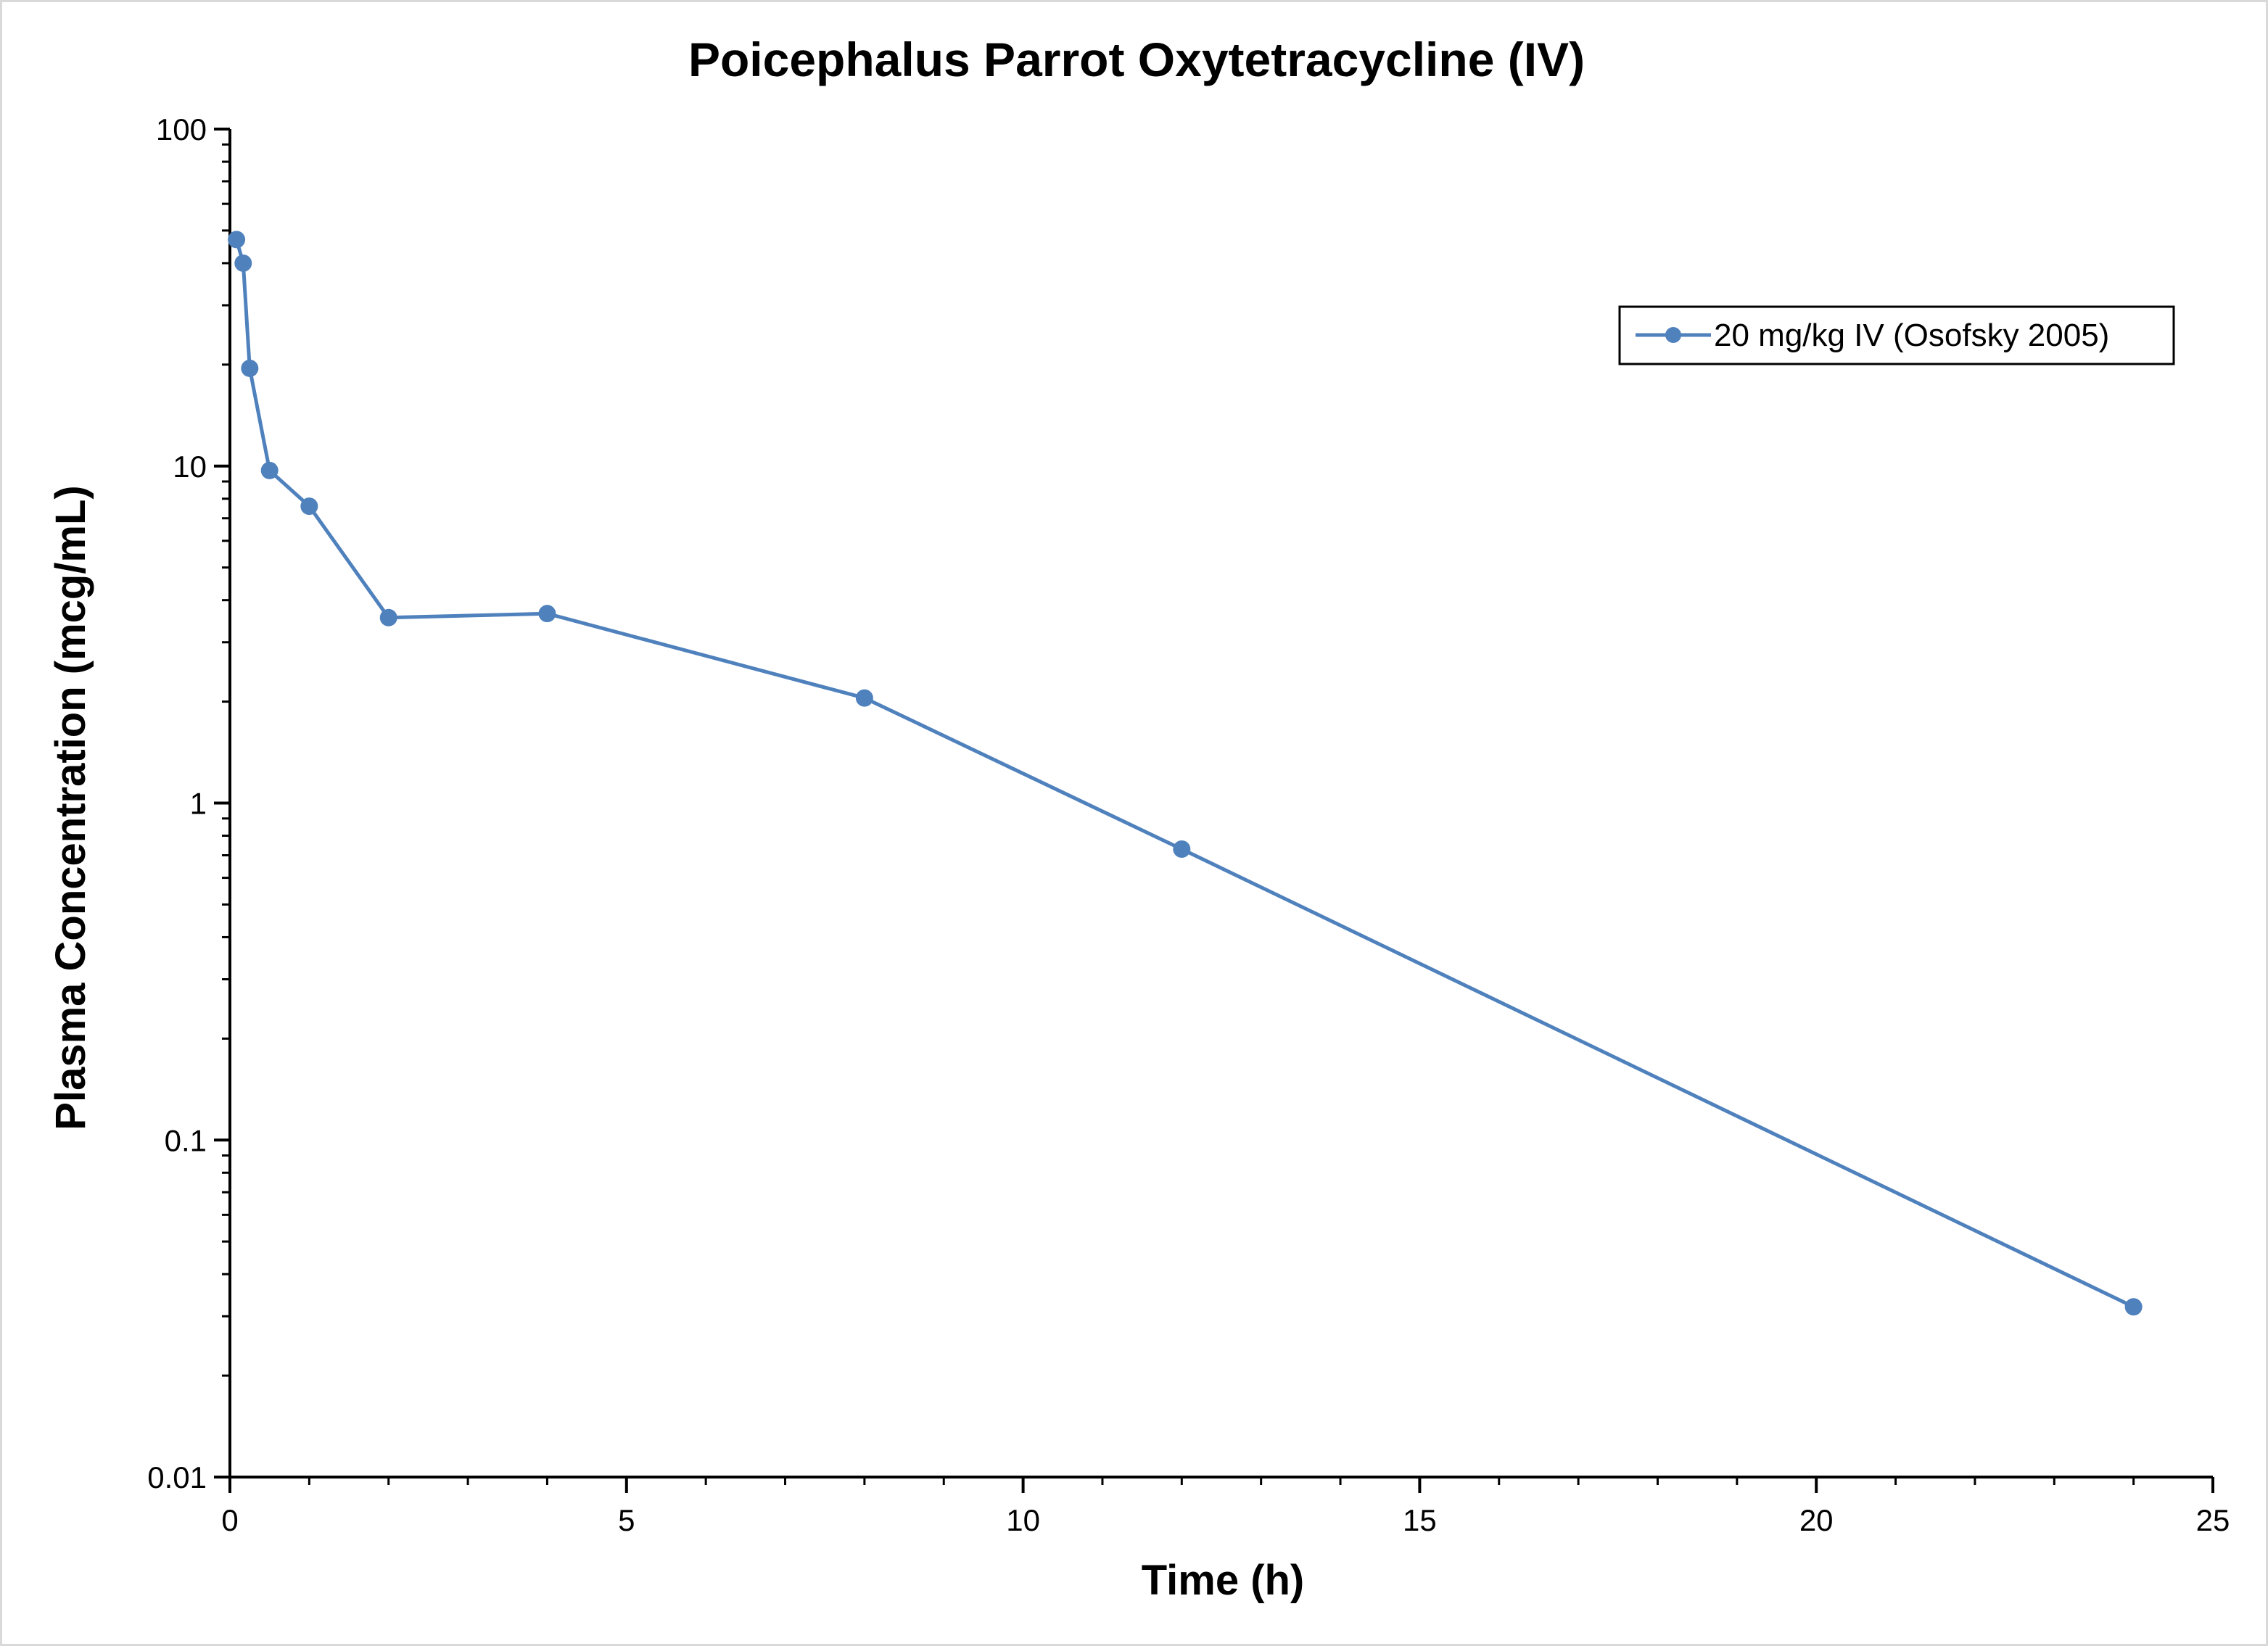 The height and width of the screenshot is (1646, 2268). I want to click on x-tick-label: 15, so click(1420, 1520).